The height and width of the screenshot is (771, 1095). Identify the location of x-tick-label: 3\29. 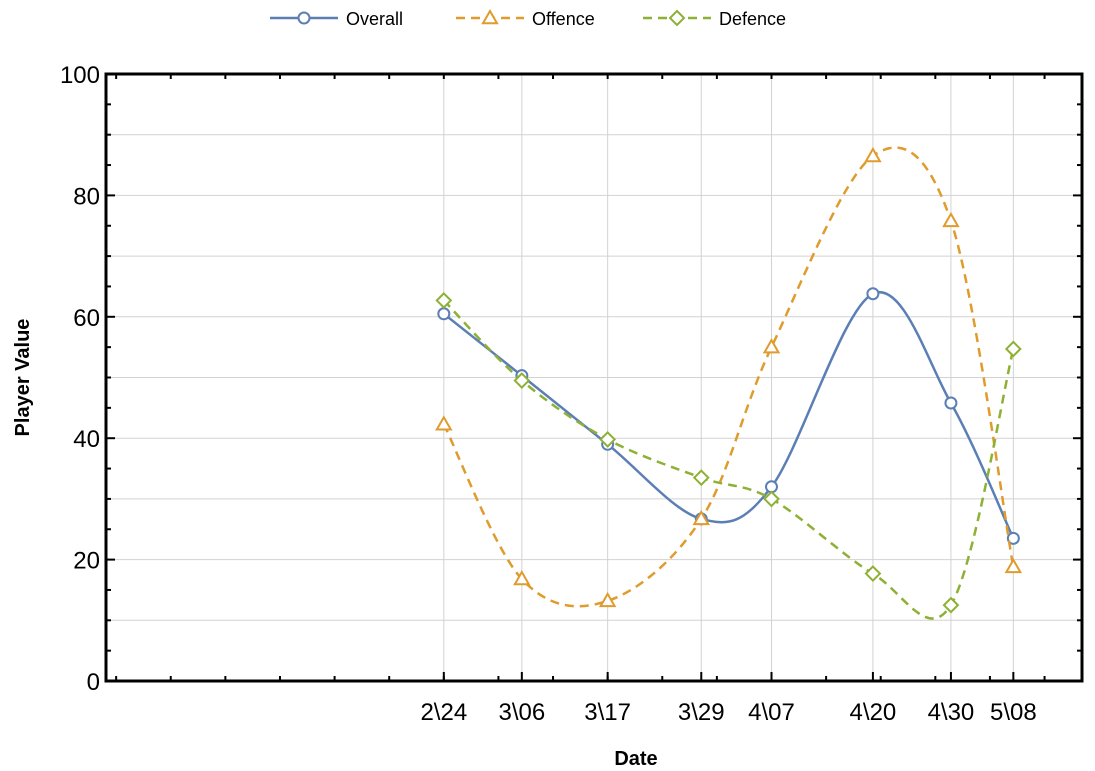
(701, 712).